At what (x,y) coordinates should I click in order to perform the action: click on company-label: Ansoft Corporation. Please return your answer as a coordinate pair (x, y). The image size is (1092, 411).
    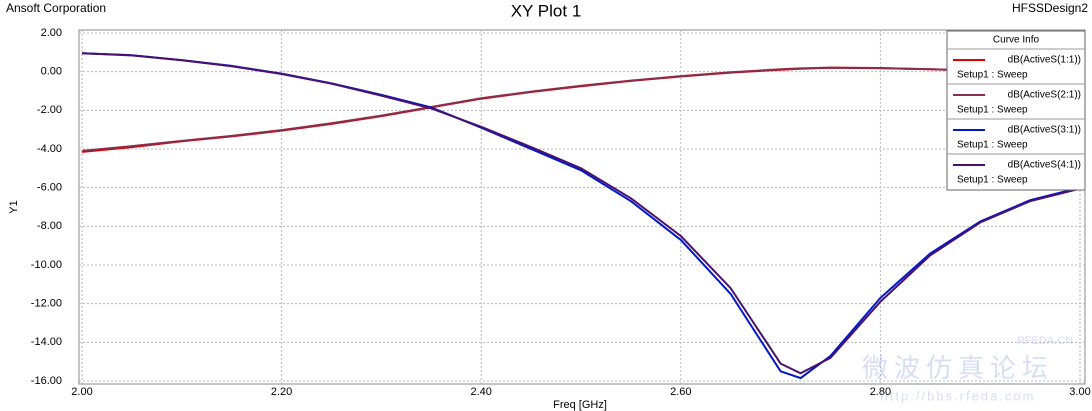
    Looking at the image, I should click on (56, 8).